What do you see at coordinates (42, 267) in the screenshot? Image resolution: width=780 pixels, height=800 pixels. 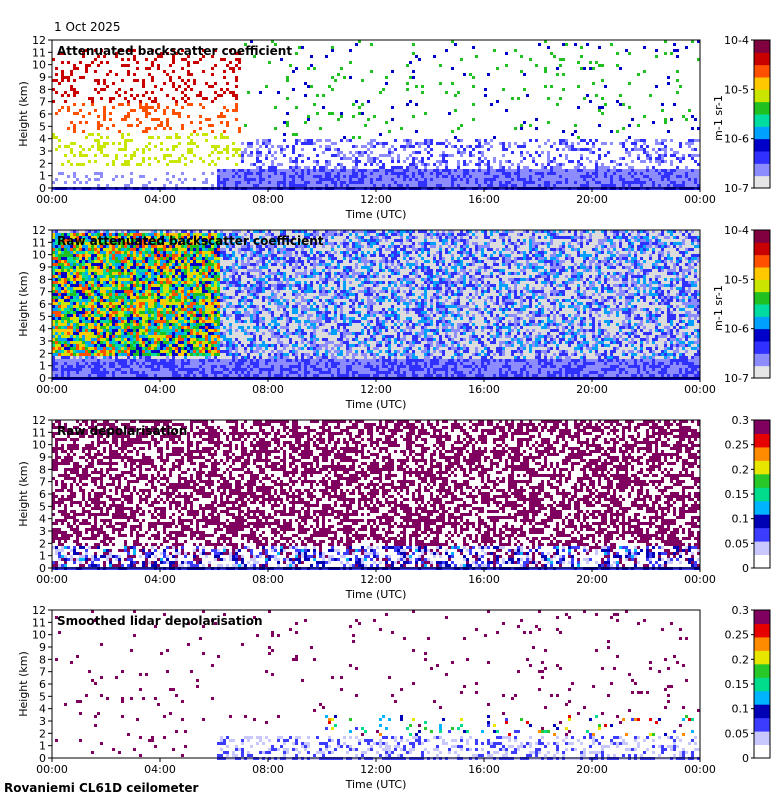 I see `y-tick-label: 9` at bounding box center [42, 267].